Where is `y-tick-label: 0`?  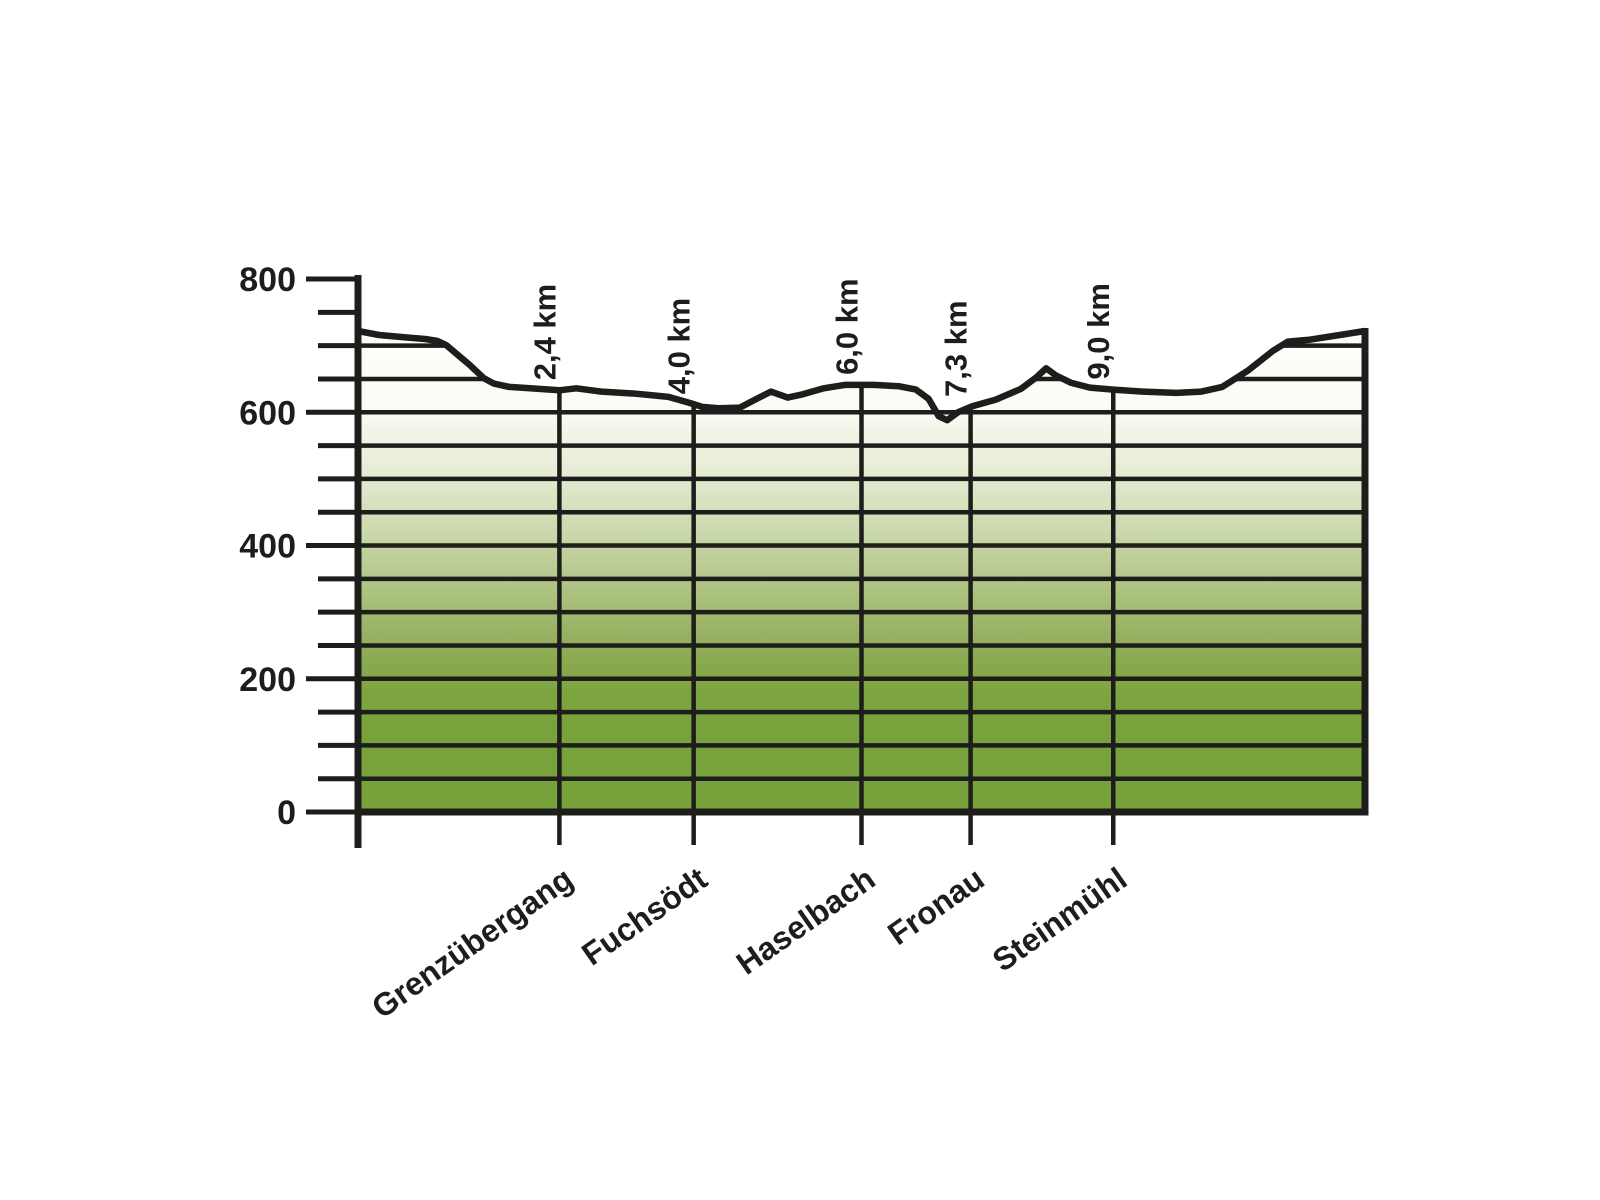
y-tick-label: 0 is located at coordinates (286, 813).